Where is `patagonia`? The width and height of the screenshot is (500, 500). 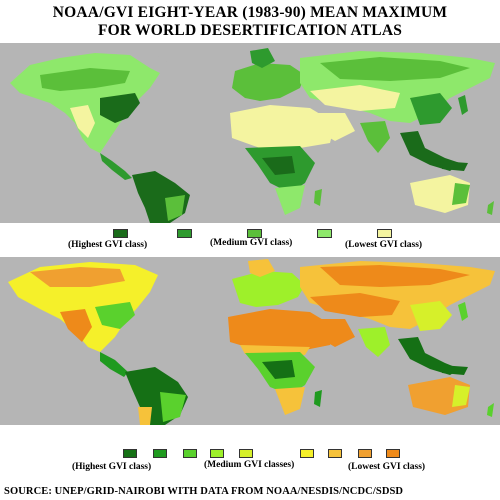
patagonia is located at coordinates (145, 416).